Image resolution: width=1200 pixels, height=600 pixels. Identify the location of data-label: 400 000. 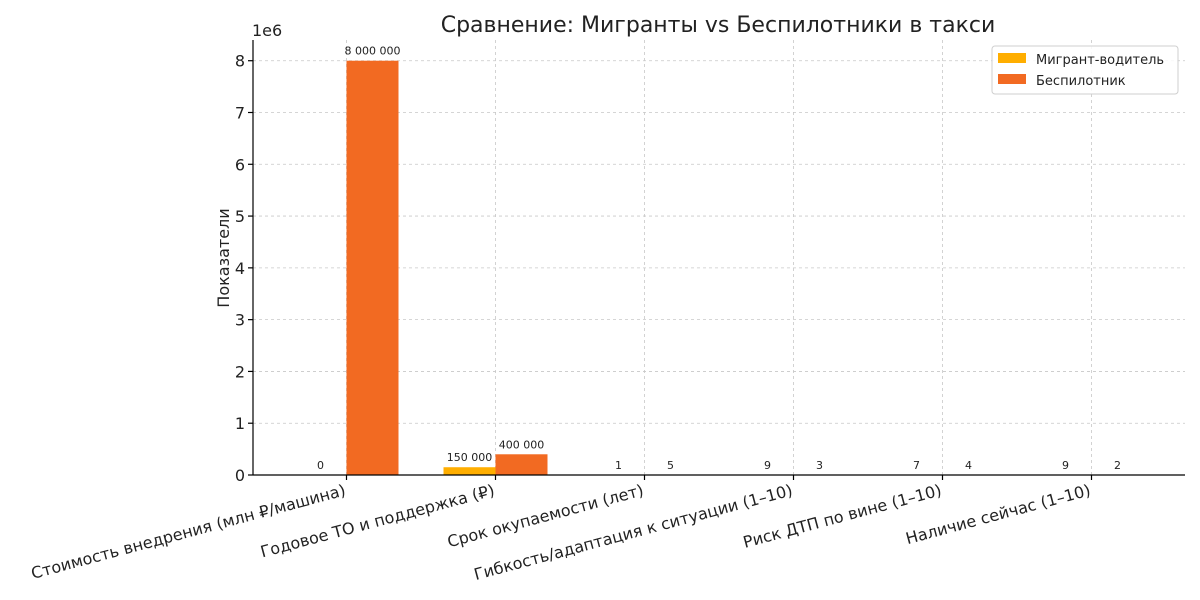
(522, 444).